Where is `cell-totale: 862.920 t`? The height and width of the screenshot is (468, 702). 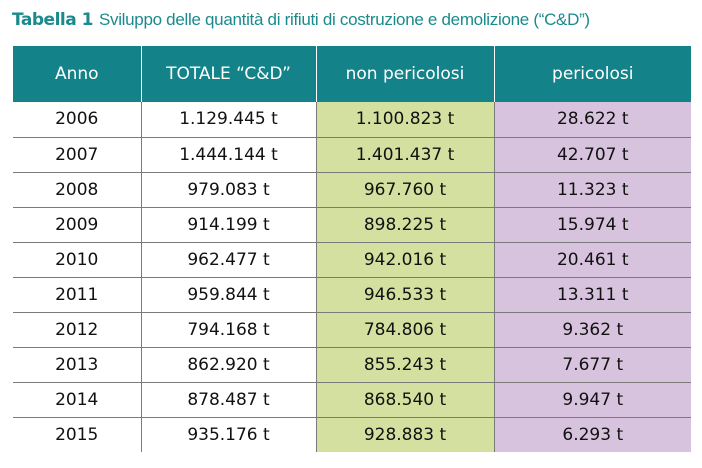
cell-totale: 862.920 t is located at coordinates (229, 365).